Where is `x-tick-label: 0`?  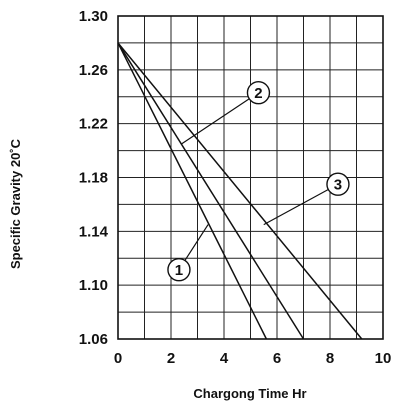
x-tick-label: 0 is located at coordinates (118, 358).